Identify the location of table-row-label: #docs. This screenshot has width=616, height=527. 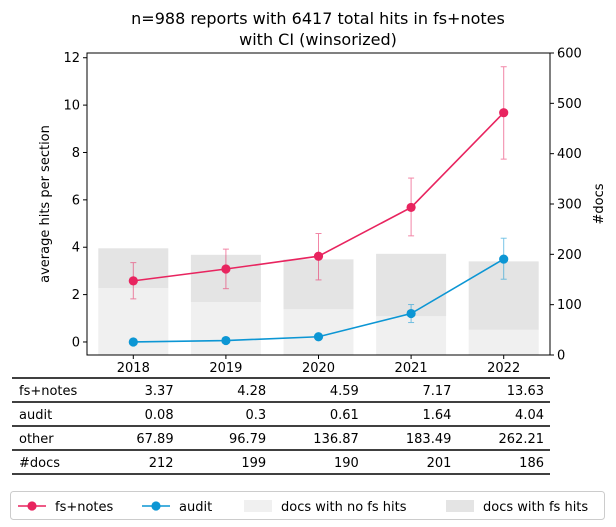
(39, 463).